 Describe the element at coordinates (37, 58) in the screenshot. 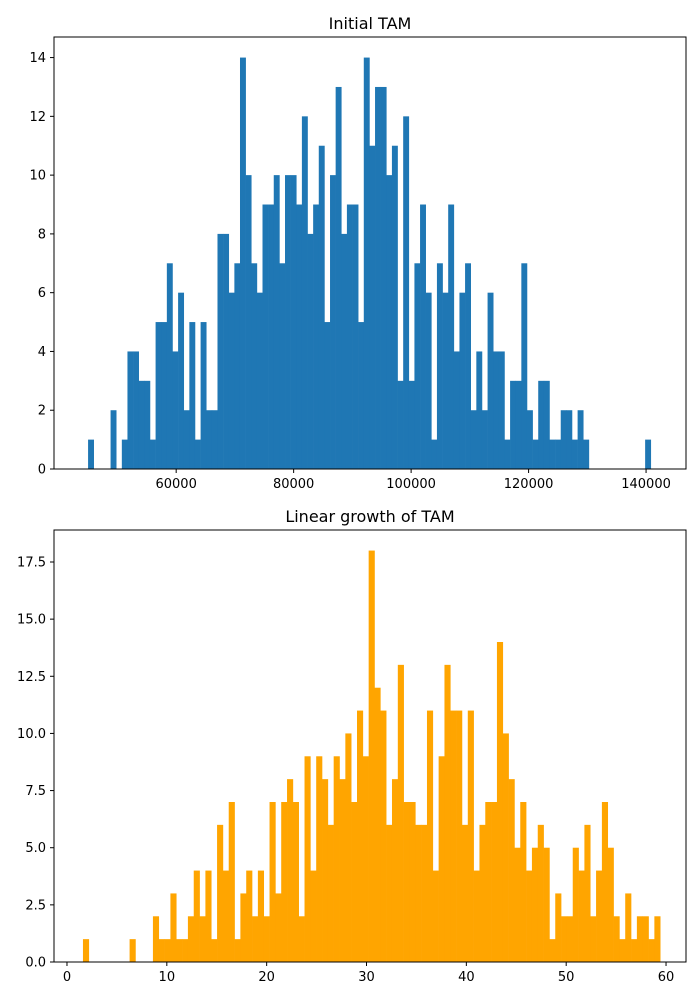

I see `y-tick-label: 14` at that location.